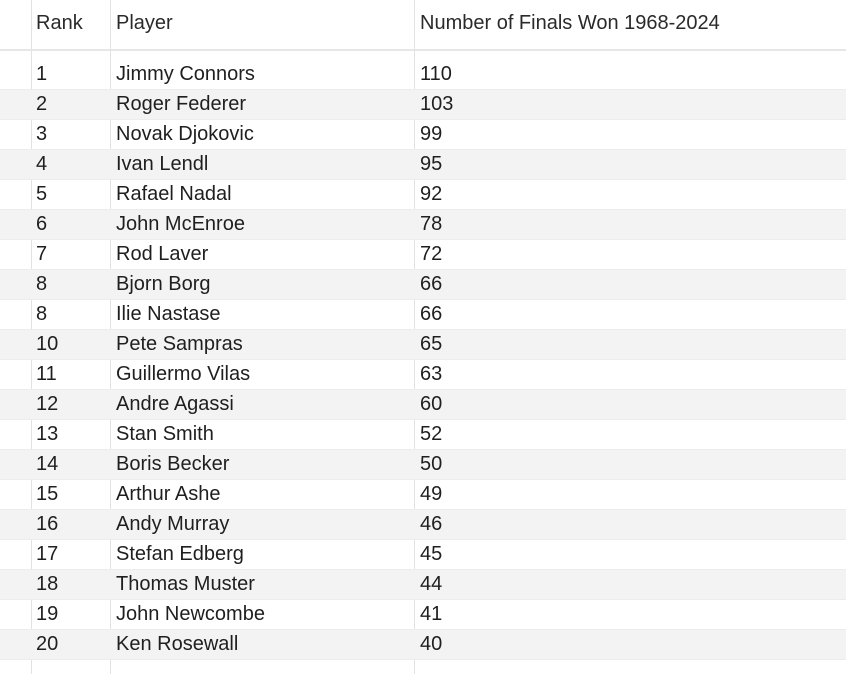 This screenshot has height=674, width=846. What do you see at coordinates (47, 554) in the screenshot?
I see `cell-rank: 17` at bounding box center [47, 554].